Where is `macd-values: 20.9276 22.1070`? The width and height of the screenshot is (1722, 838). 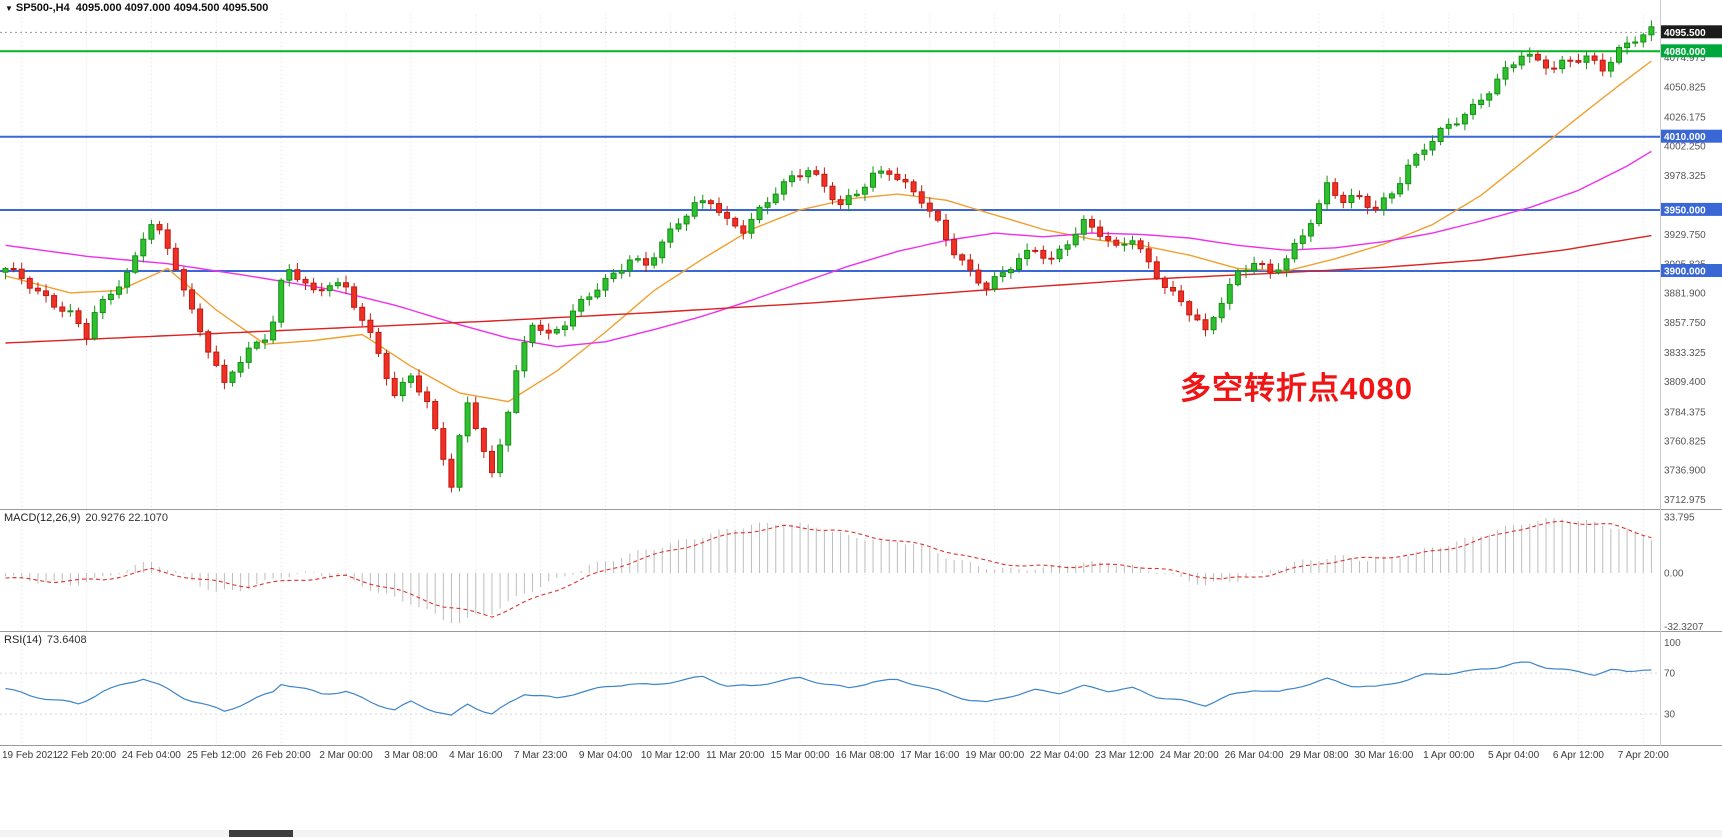 macd-values: 20.9276 22.1070 is located at coordinates (127, 518).